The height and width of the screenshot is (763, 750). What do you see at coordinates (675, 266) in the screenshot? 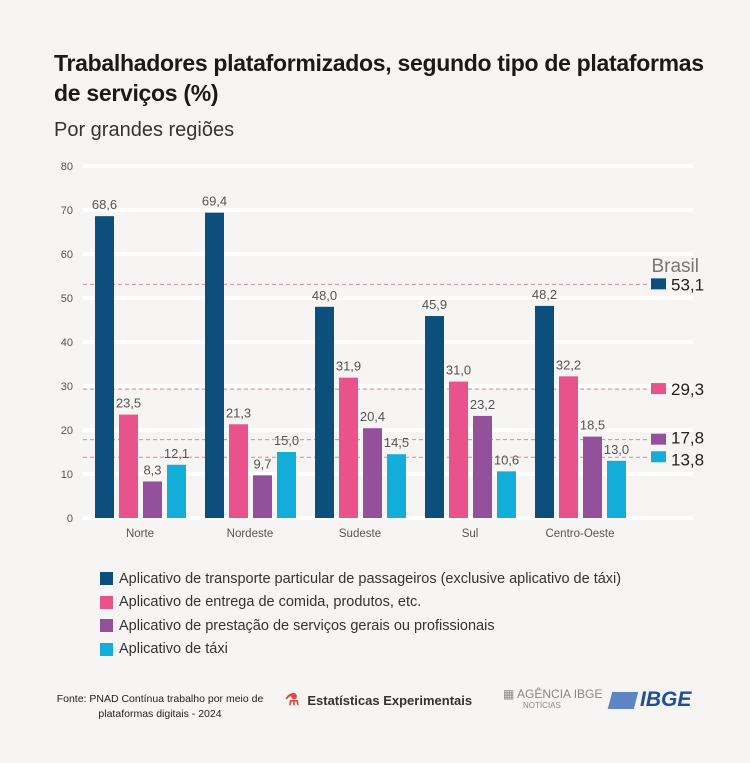
I see `brasil-title: Brasil` at bounding box center [675, 266].